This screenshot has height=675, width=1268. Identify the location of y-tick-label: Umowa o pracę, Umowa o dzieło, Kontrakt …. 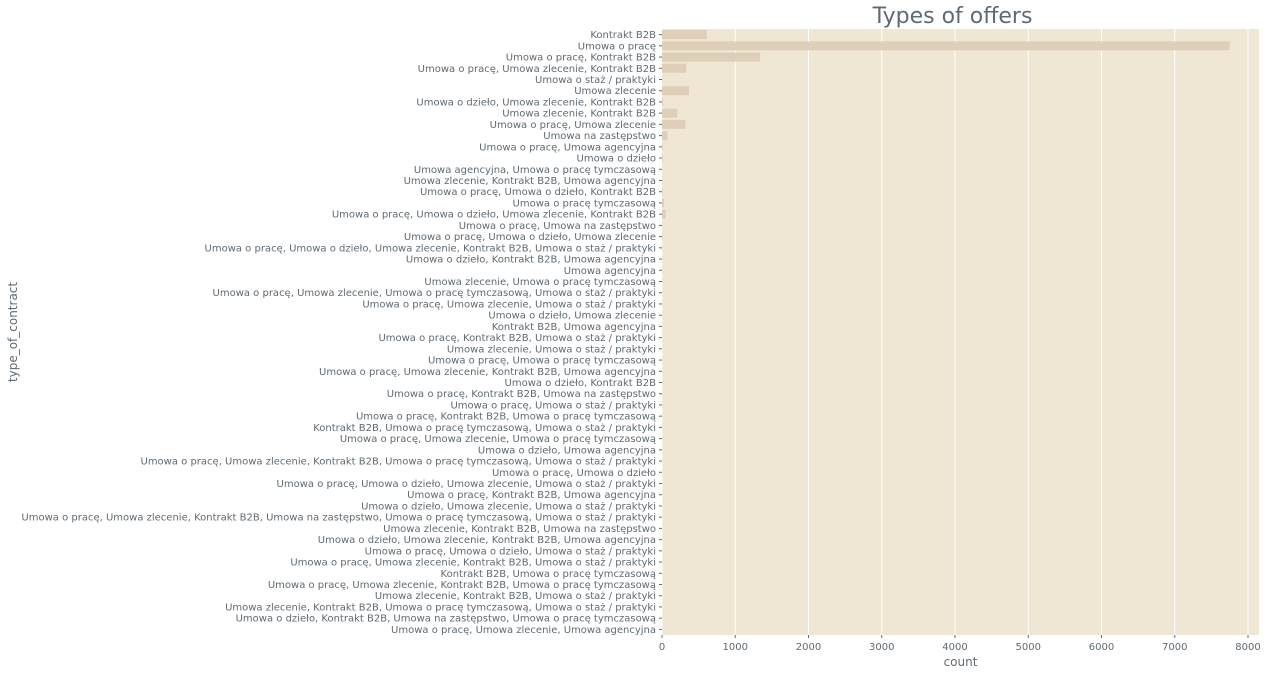
(538, 192).